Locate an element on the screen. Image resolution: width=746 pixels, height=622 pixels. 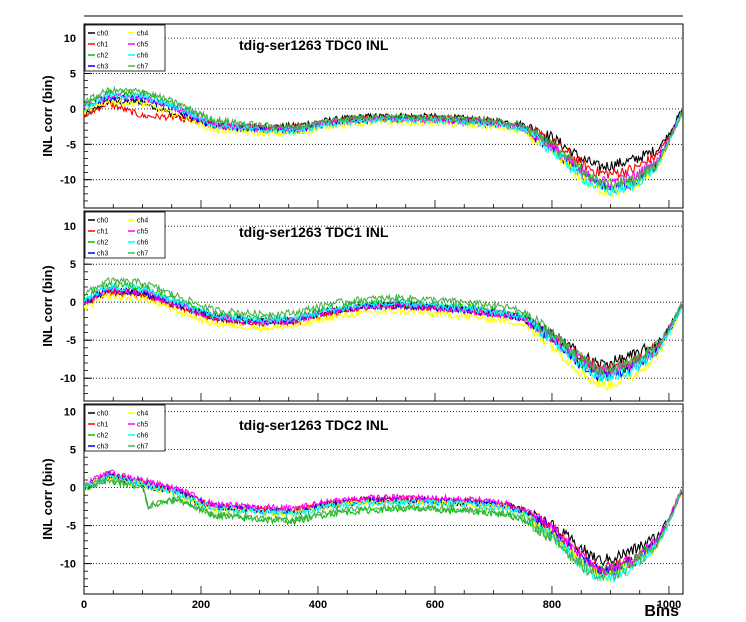
panel-title: tdig-ser1263 TDC0 INL is located at coordinates (314, 45).